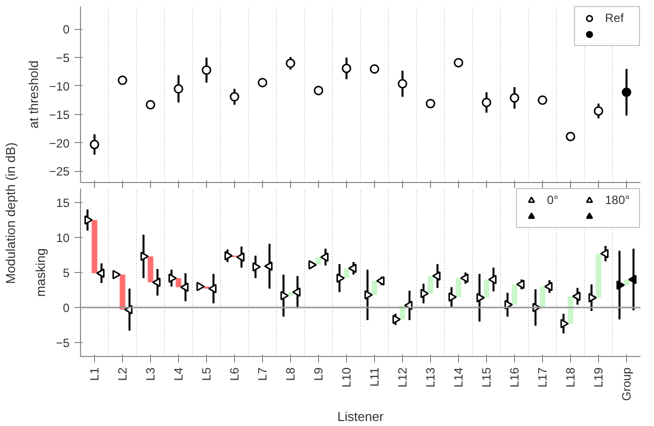  I want to click on x-tick-label: L13, so click(431, 377).